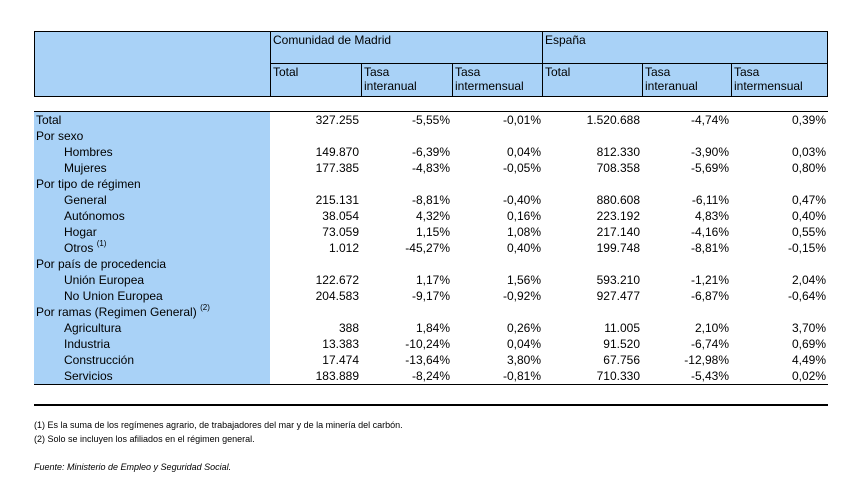  What do you see at coordinates (101, 243) in the screenshot?
I see `footnote-ref: (1)` at bounding box center [101, 243].